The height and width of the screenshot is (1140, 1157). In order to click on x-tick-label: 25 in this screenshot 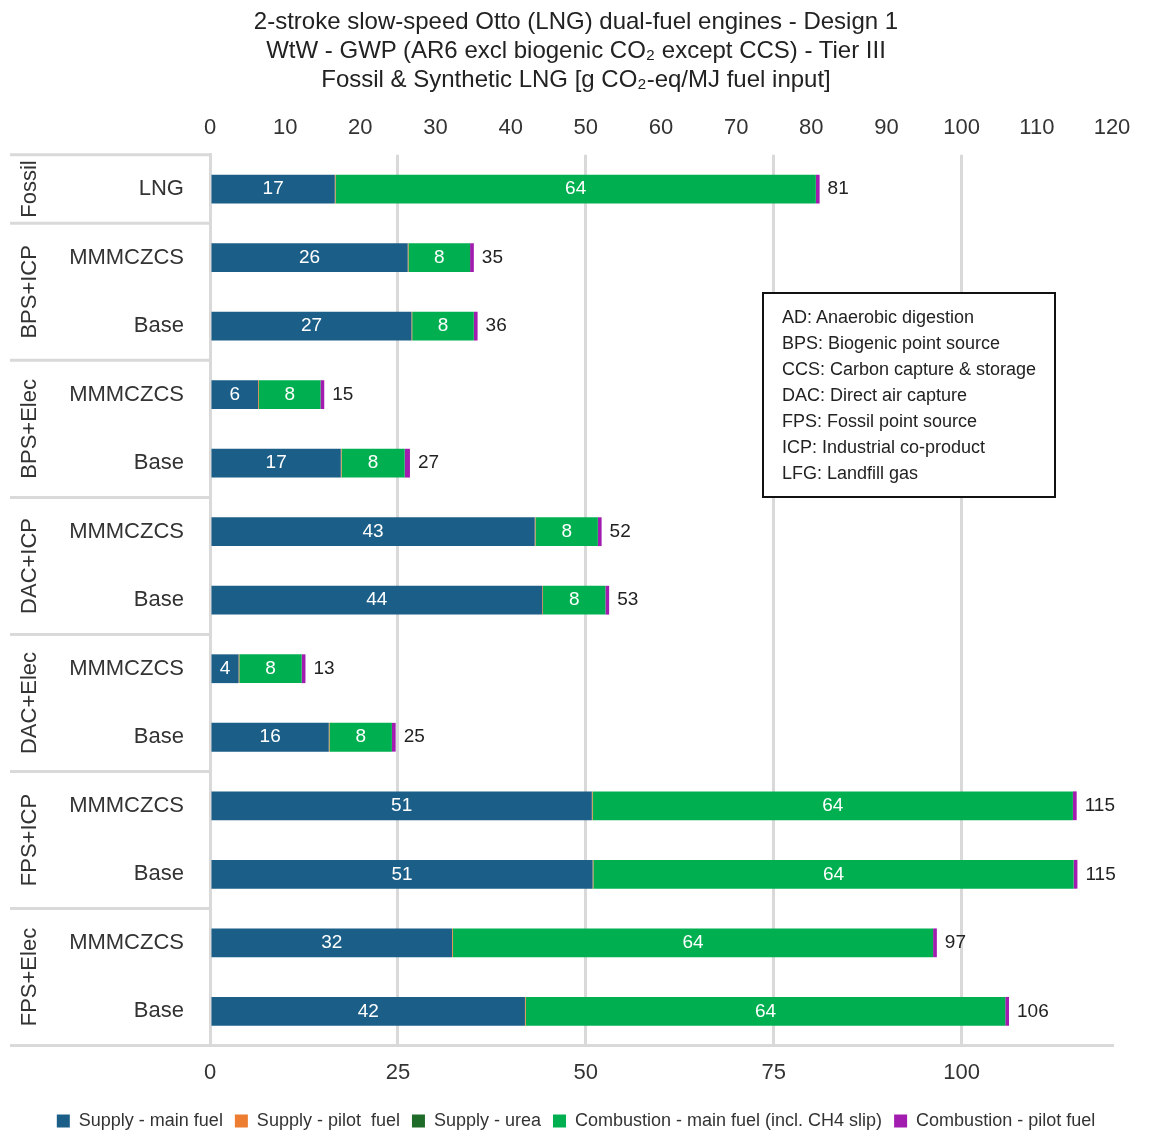, I will do `click(398, 1071)`.